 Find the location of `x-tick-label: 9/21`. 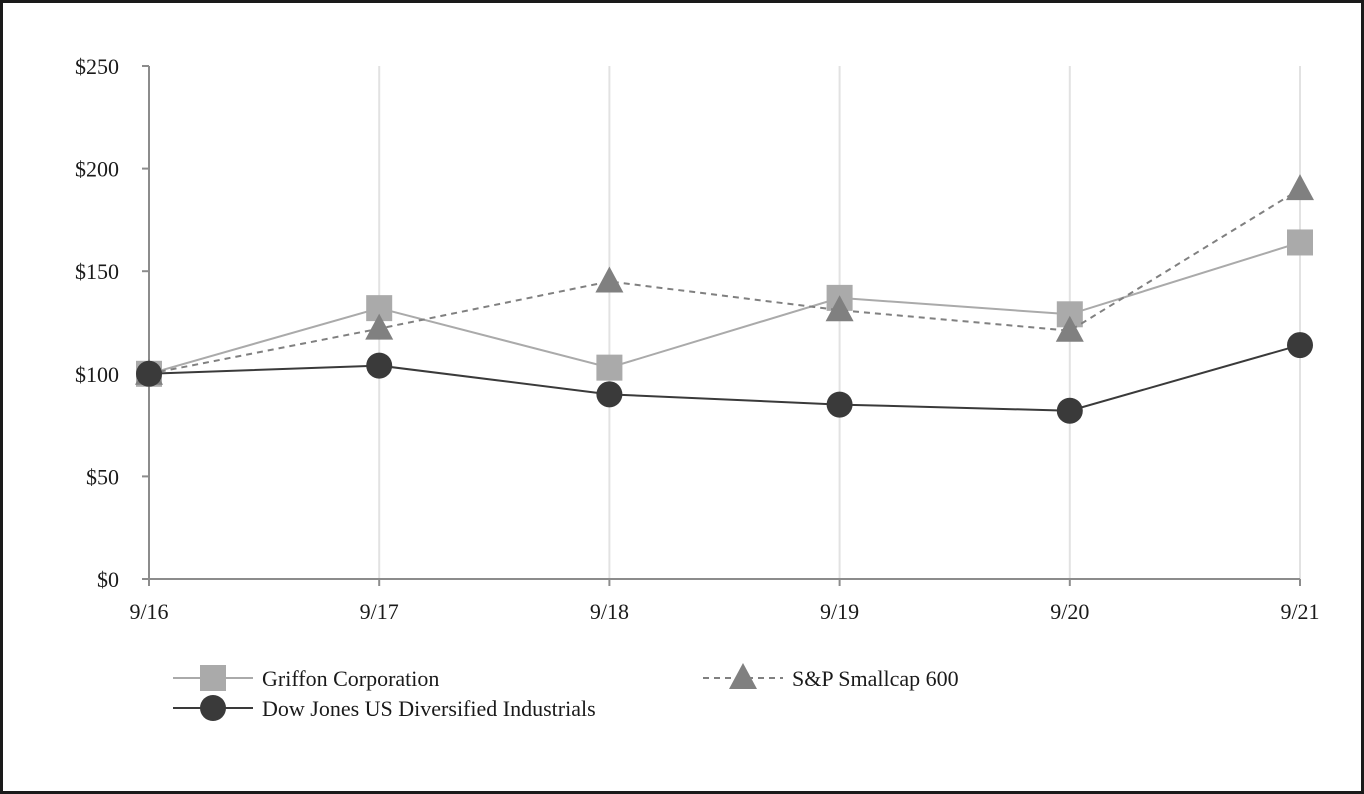

x-tick-label: 9/21 is located at coordinates (1299, 611).